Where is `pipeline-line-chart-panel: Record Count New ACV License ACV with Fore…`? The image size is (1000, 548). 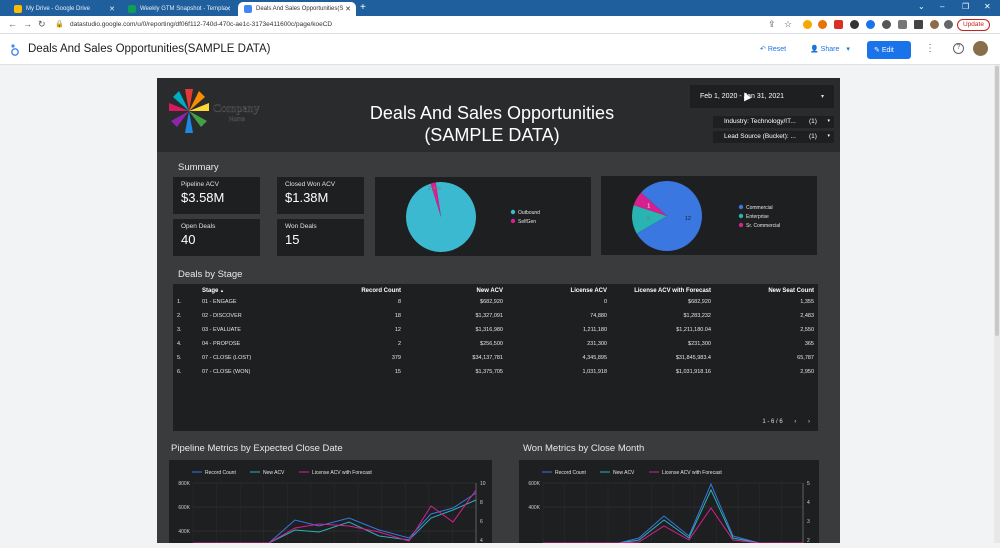
pipeline-line-chart-panel: Record Count New ACV License ACV with Fore… is located at coordinates (330, 502).